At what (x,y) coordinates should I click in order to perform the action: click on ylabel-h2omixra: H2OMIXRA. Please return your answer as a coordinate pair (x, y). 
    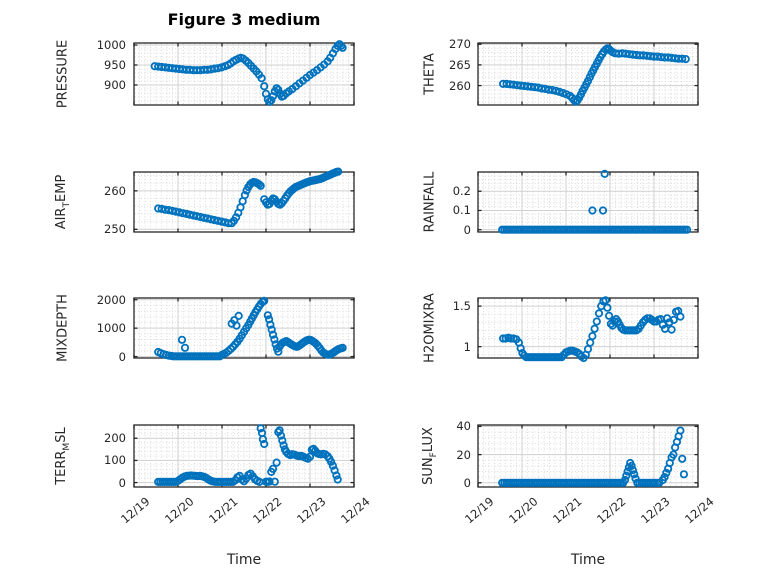
    Looking at the image, I should click on (430, 328).